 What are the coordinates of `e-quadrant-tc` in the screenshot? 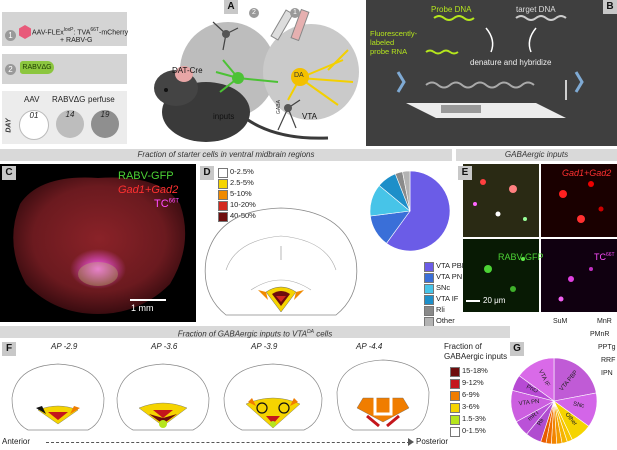 It's located at (579, 275).